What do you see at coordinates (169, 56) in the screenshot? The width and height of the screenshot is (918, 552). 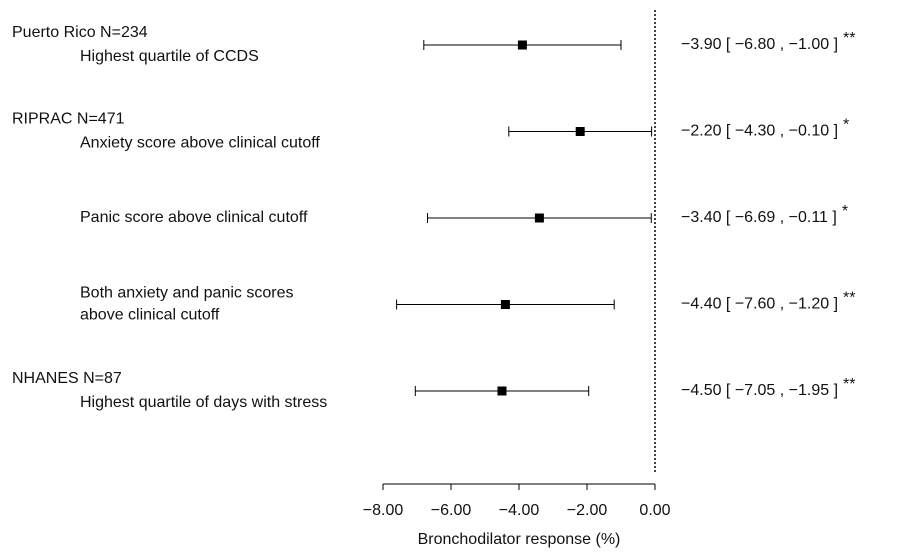 I see `row-label: Highest quartile of CCDS` at bounding box center [169, 56].